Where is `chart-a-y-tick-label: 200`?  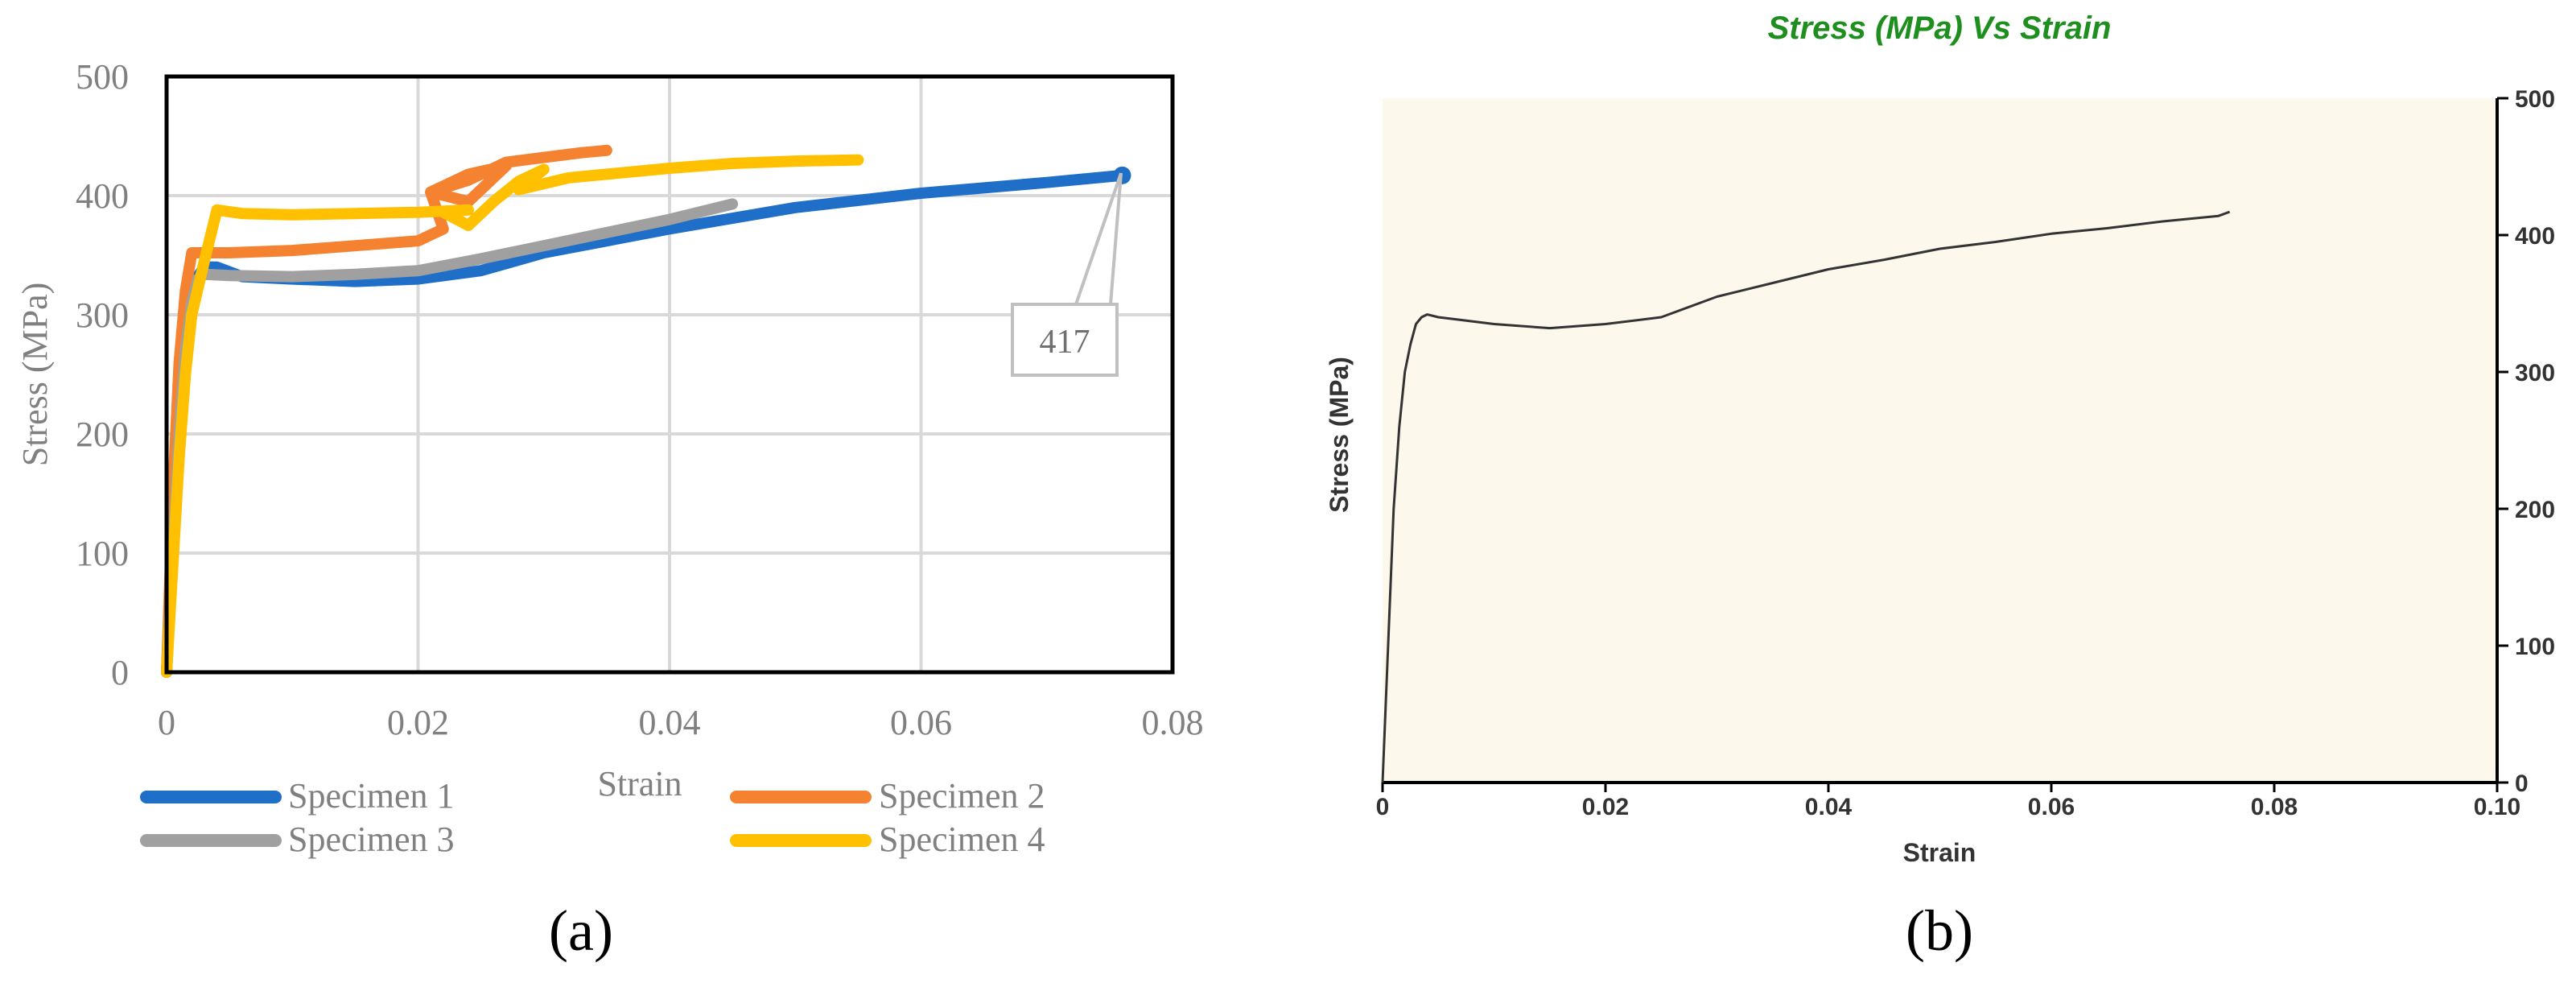
chart-a-y-tick-label: 200 is located at coordinates (102, 435).